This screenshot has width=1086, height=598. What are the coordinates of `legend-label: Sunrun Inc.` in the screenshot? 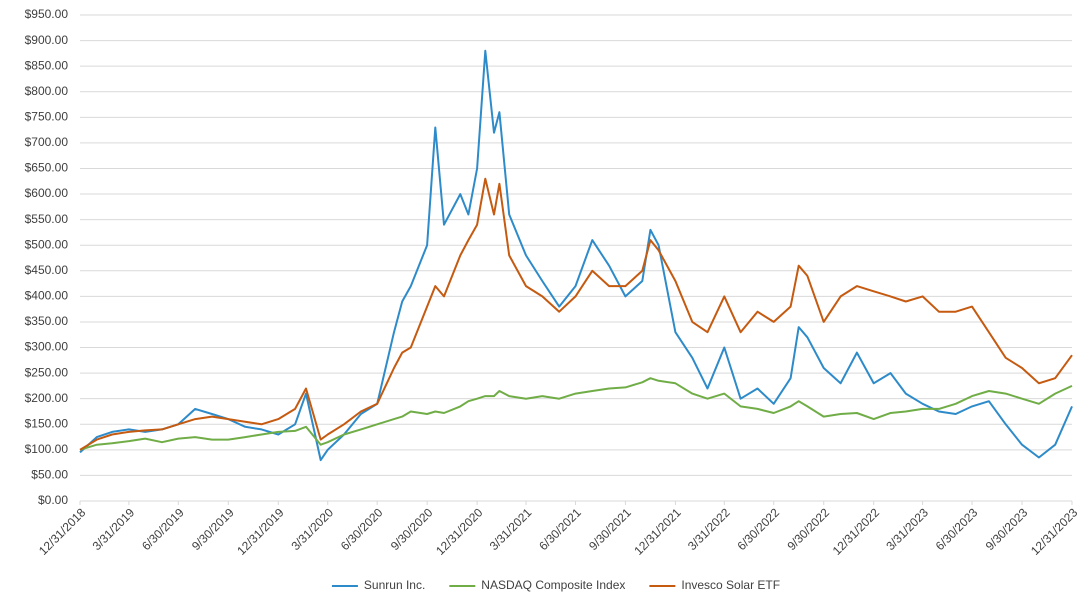 It's located at (394, 585).